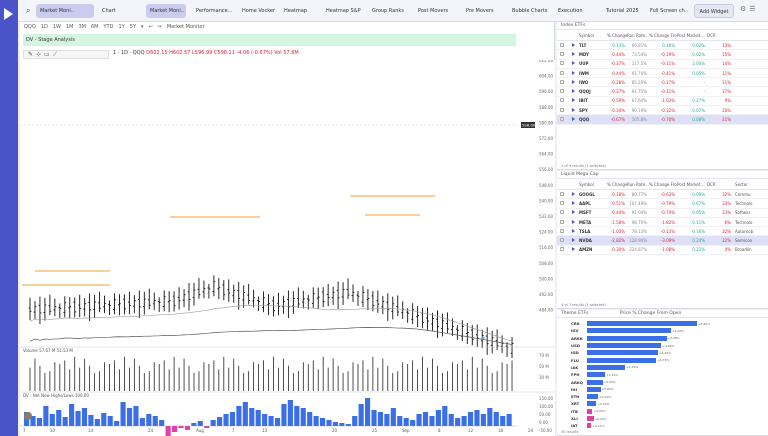 This screenshot has height=436, width=768. What do you see at coordinates (662, 55) in the screenshot?
I see `idx-row: MDY -0.44% 73.54% -0.19% 0.02% 15%` at bounding box center [662, 55].